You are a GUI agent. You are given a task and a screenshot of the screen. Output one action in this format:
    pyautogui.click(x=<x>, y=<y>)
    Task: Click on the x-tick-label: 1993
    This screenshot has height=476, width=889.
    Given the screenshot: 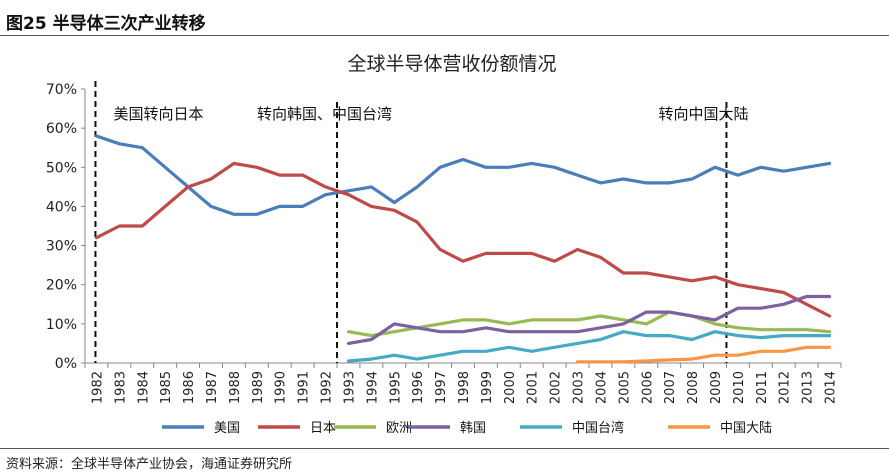 What is the action you would take?
    pyautogui.click(x=349, y=387)
    